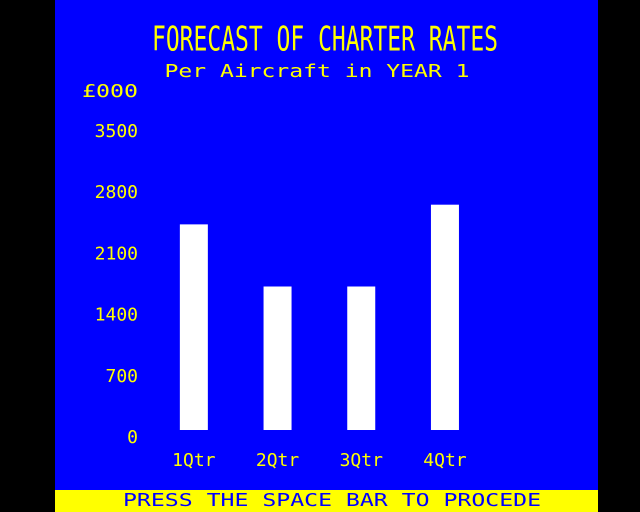  I want to click on y-tick-label: 2100, so click(116, 253).